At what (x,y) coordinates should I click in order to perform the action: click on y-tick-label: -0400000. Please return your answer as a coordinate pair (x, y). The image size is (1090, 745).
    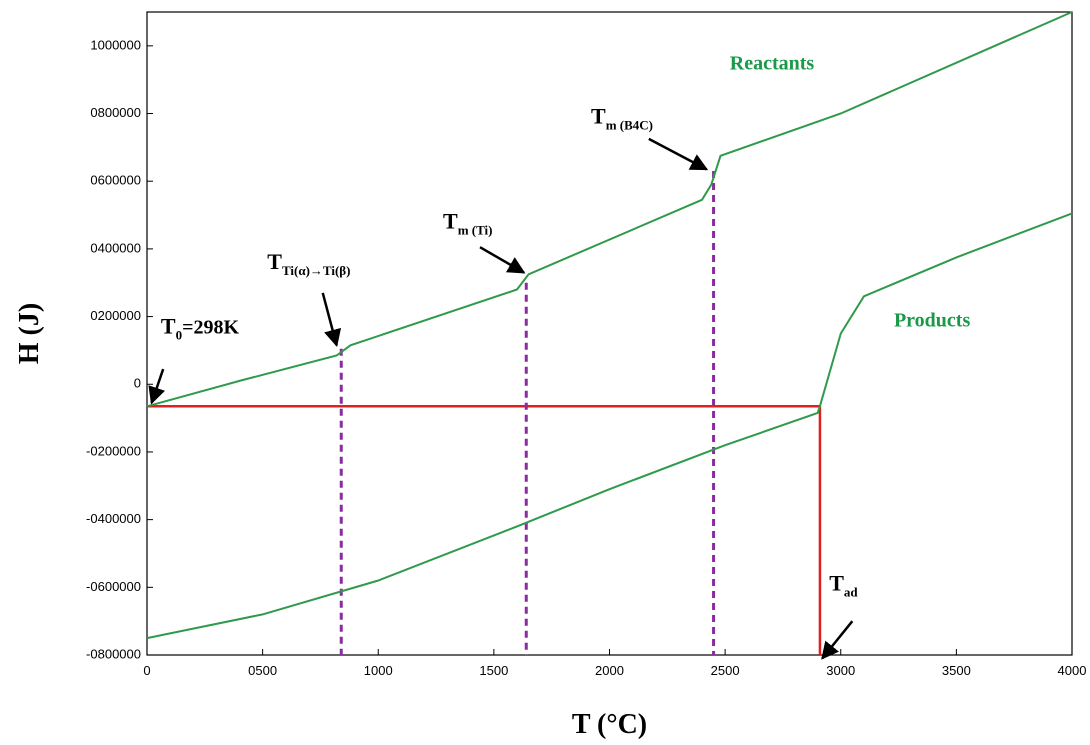
    Looking at the image, I should click on (113, 518).